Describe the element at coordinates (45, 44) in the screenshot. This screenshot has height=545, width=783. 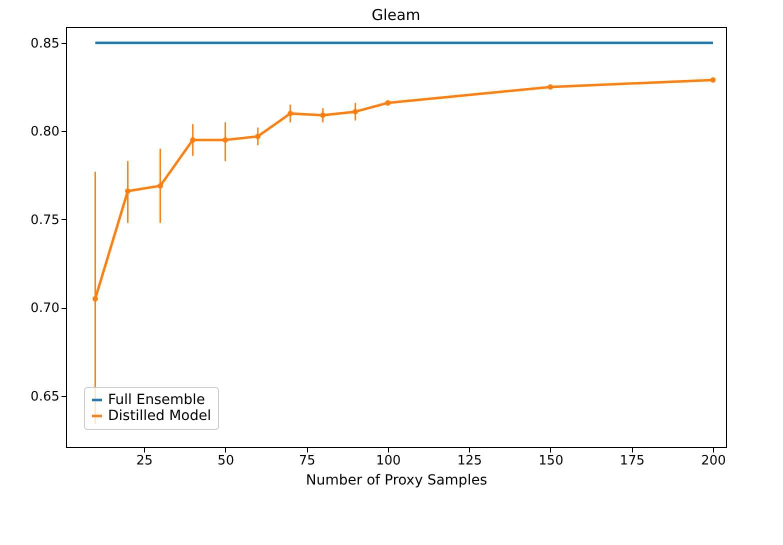
I see `y-tick-label: 0.85` at that location.